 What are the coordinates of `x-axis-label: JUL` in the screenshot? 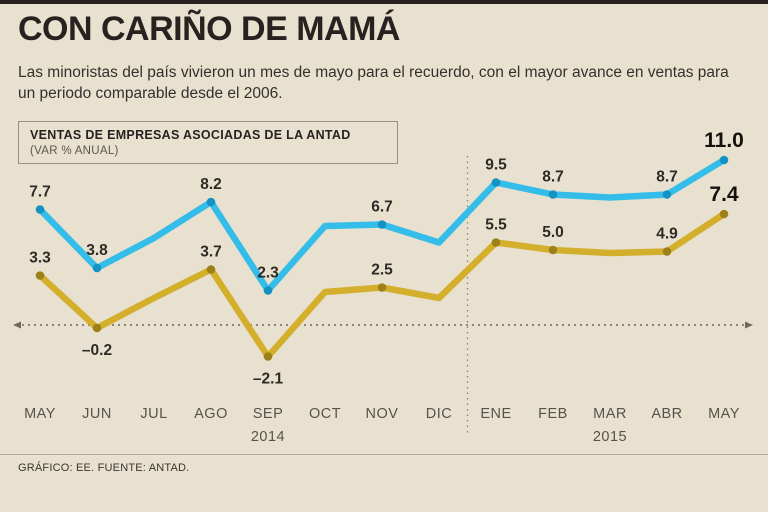 It's located at (153, 414).